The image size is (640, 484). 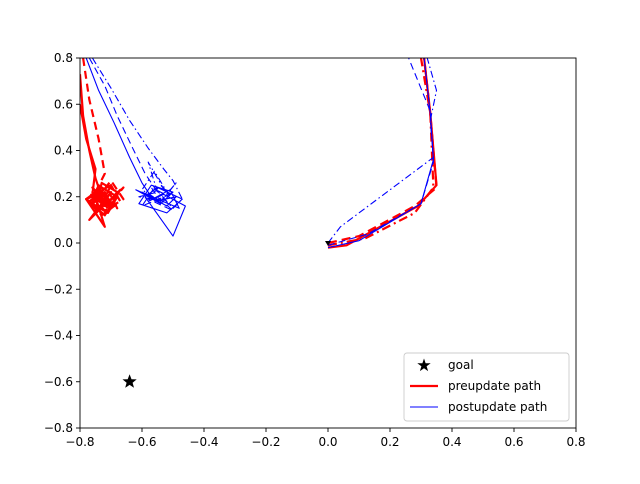 I want to click on y-tick-label: −0.2, so click(x=58, y=289).